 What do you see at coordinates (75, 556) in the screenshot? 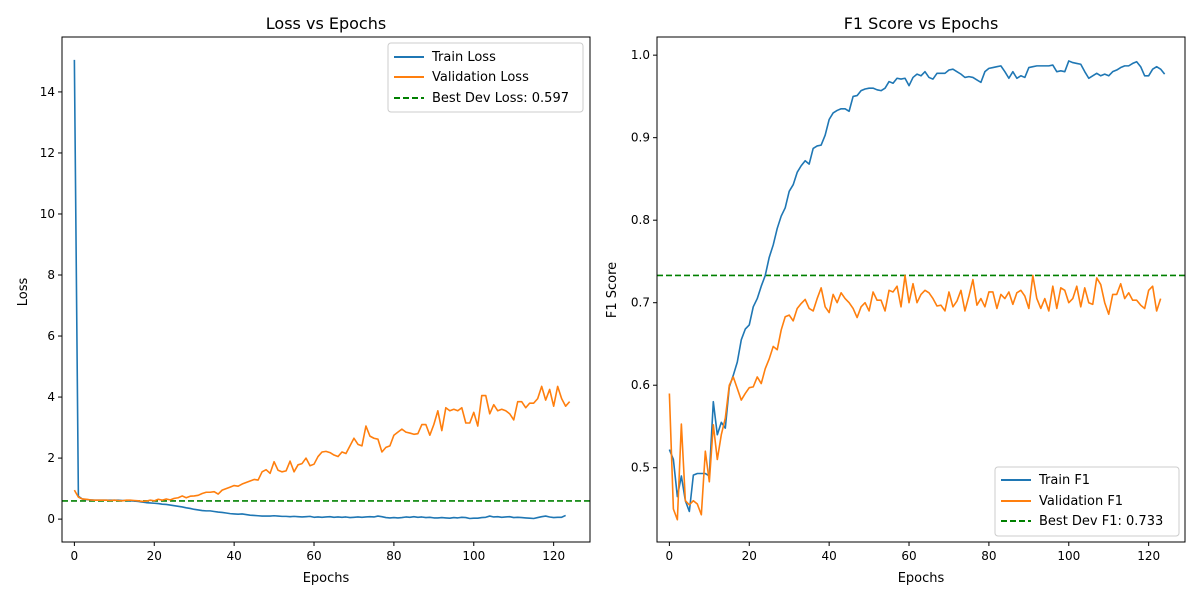
I see `loss-x-tick-label: 0` at bounding box center [75, 556].